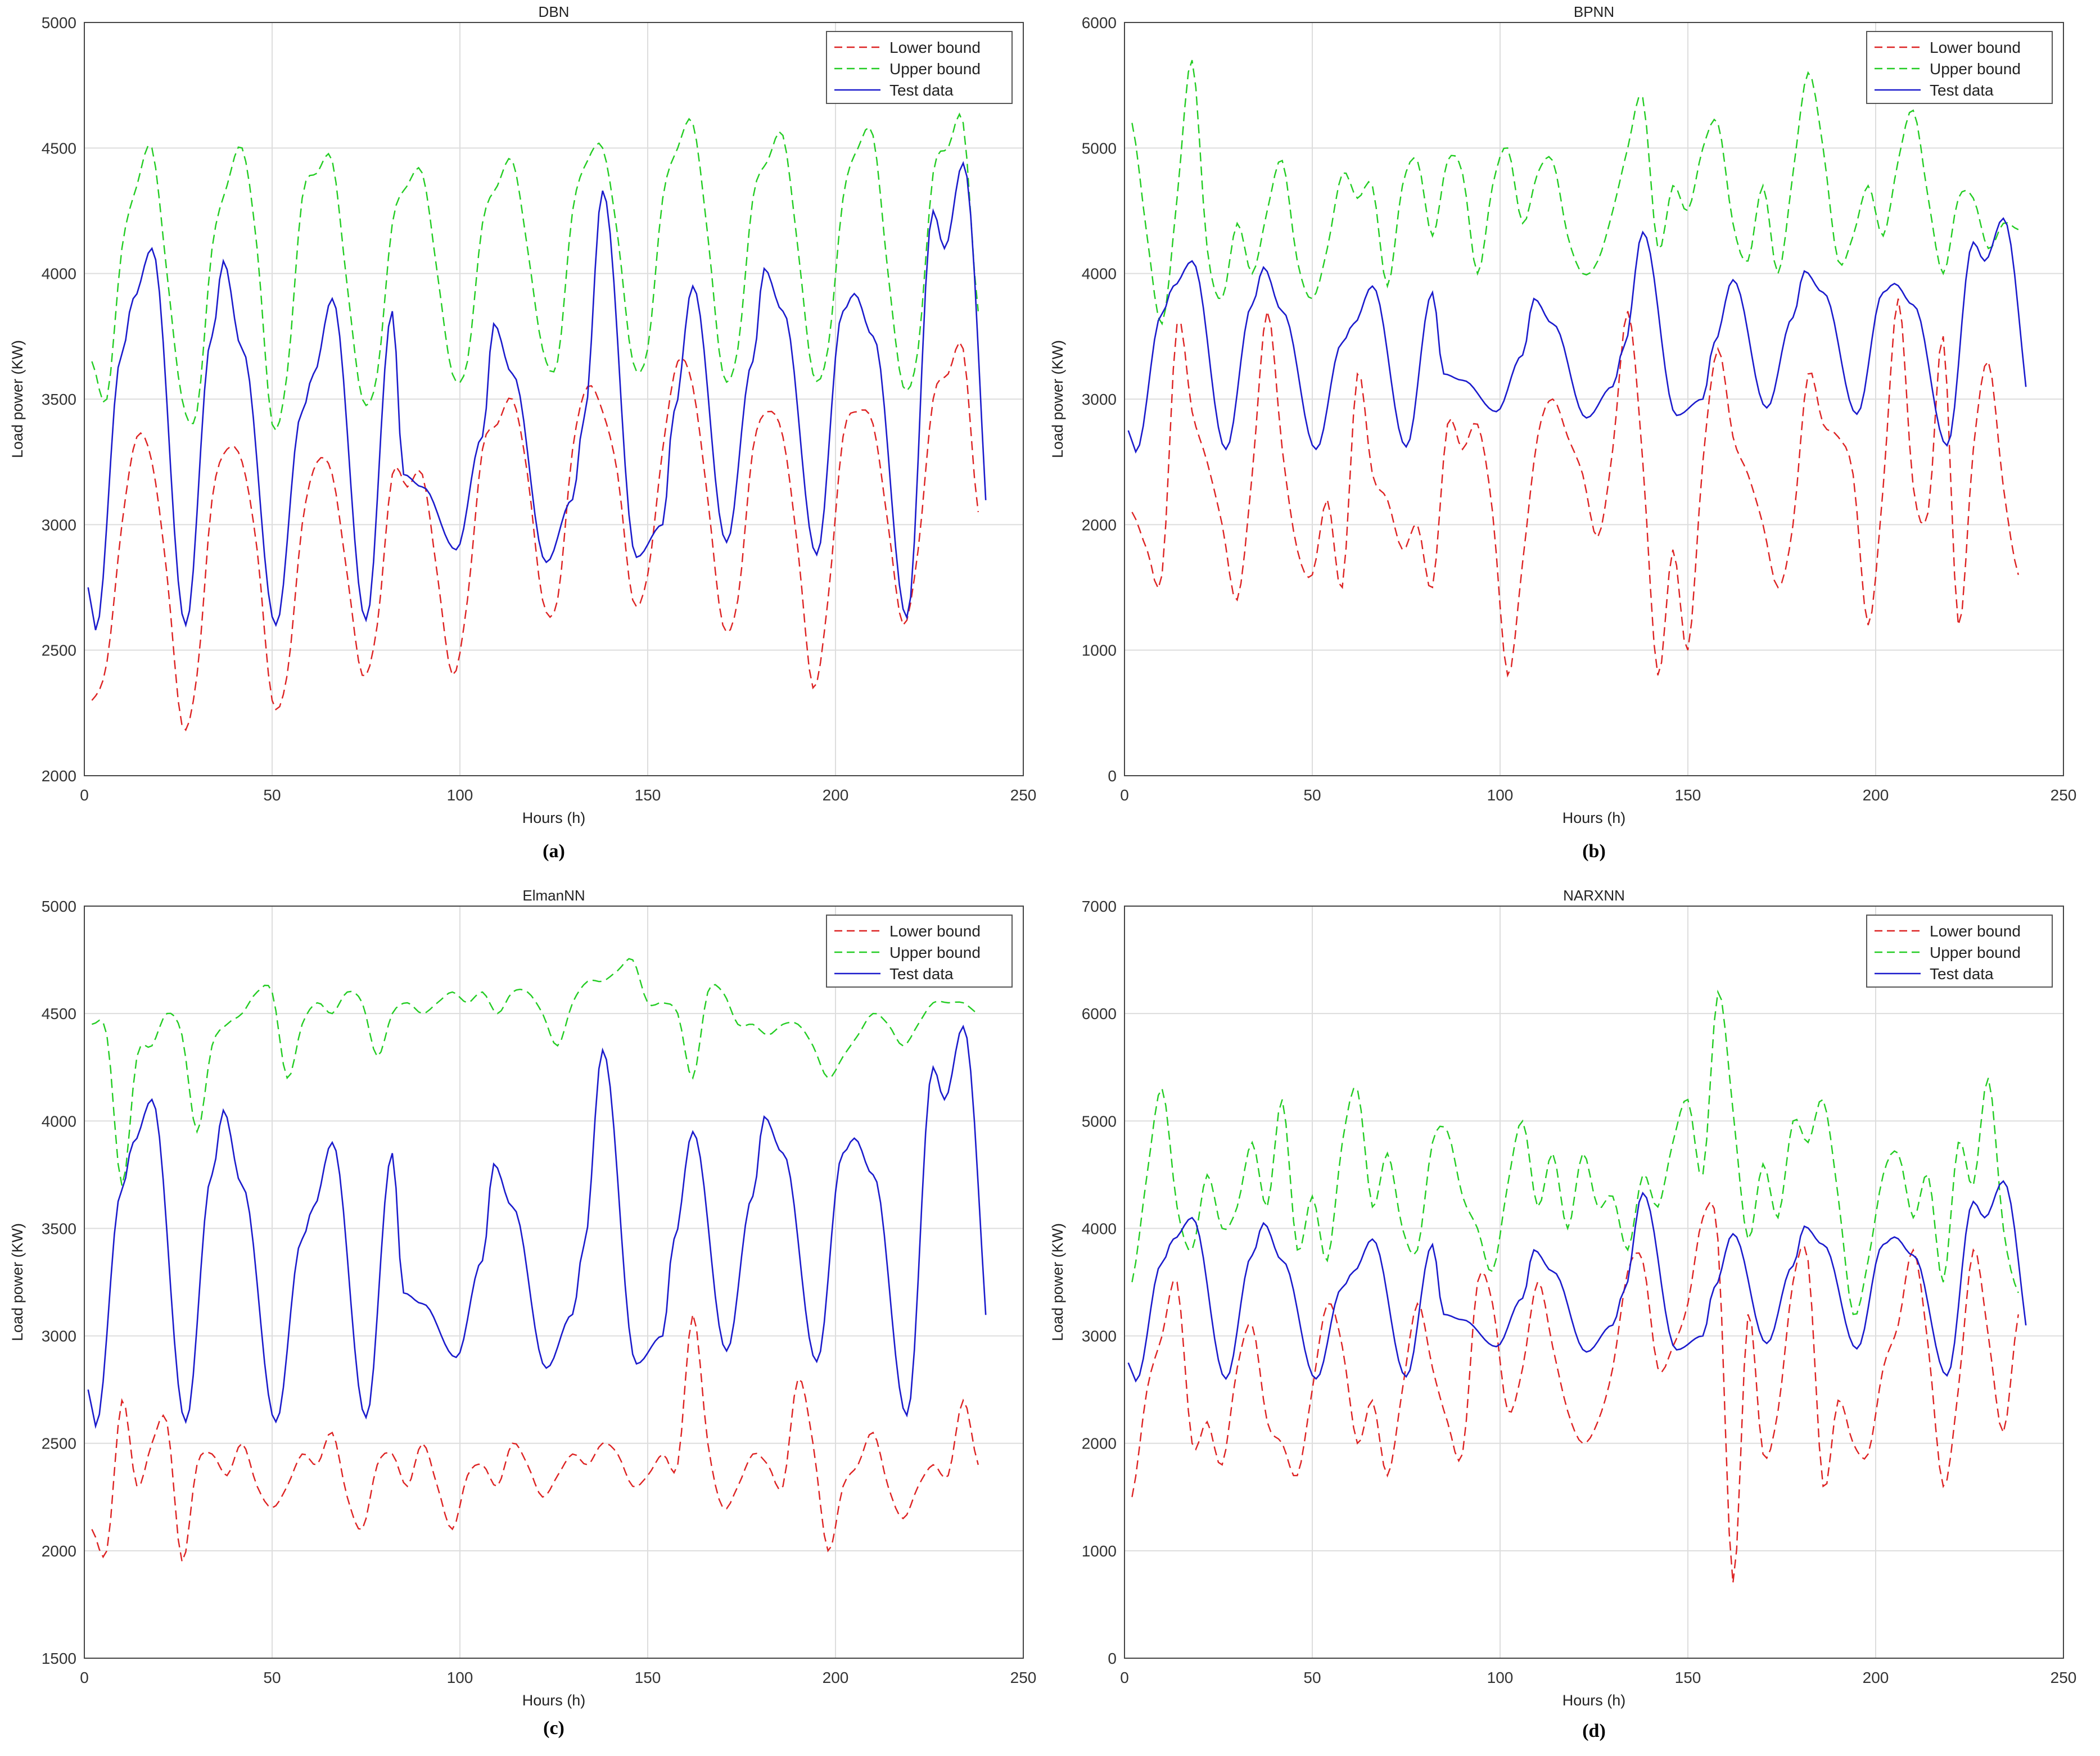  What do you see at coordinates (553, 1729) in the screenshot?
I see `panel-label: (c)` at bounding box center [553, 1729].